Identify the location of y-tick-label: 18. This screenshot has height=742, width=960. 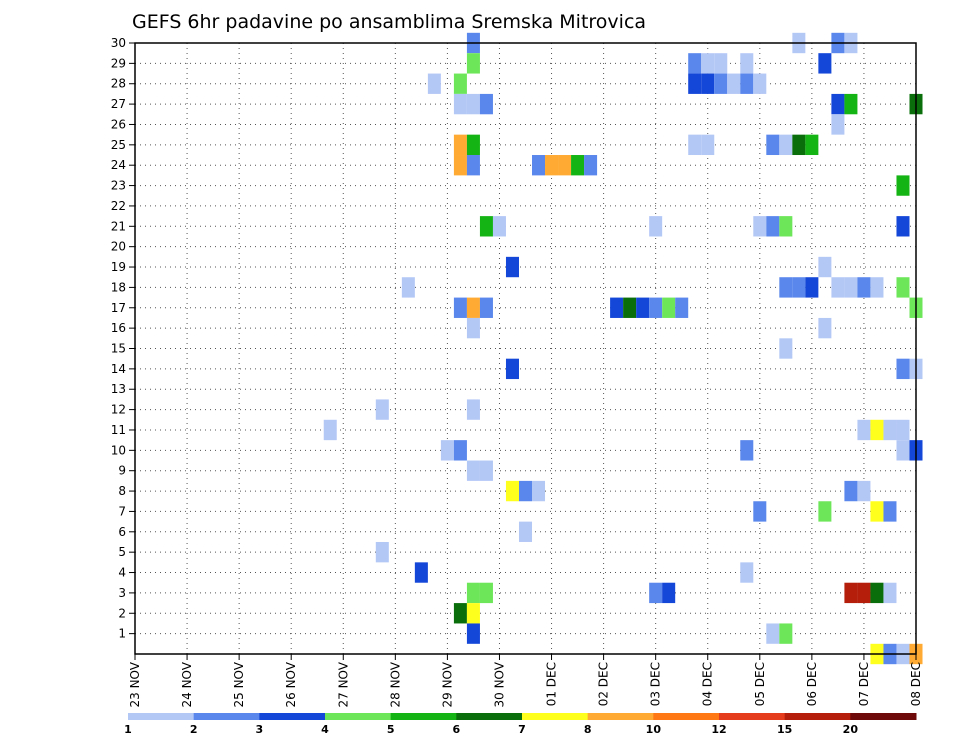
(118, 287).